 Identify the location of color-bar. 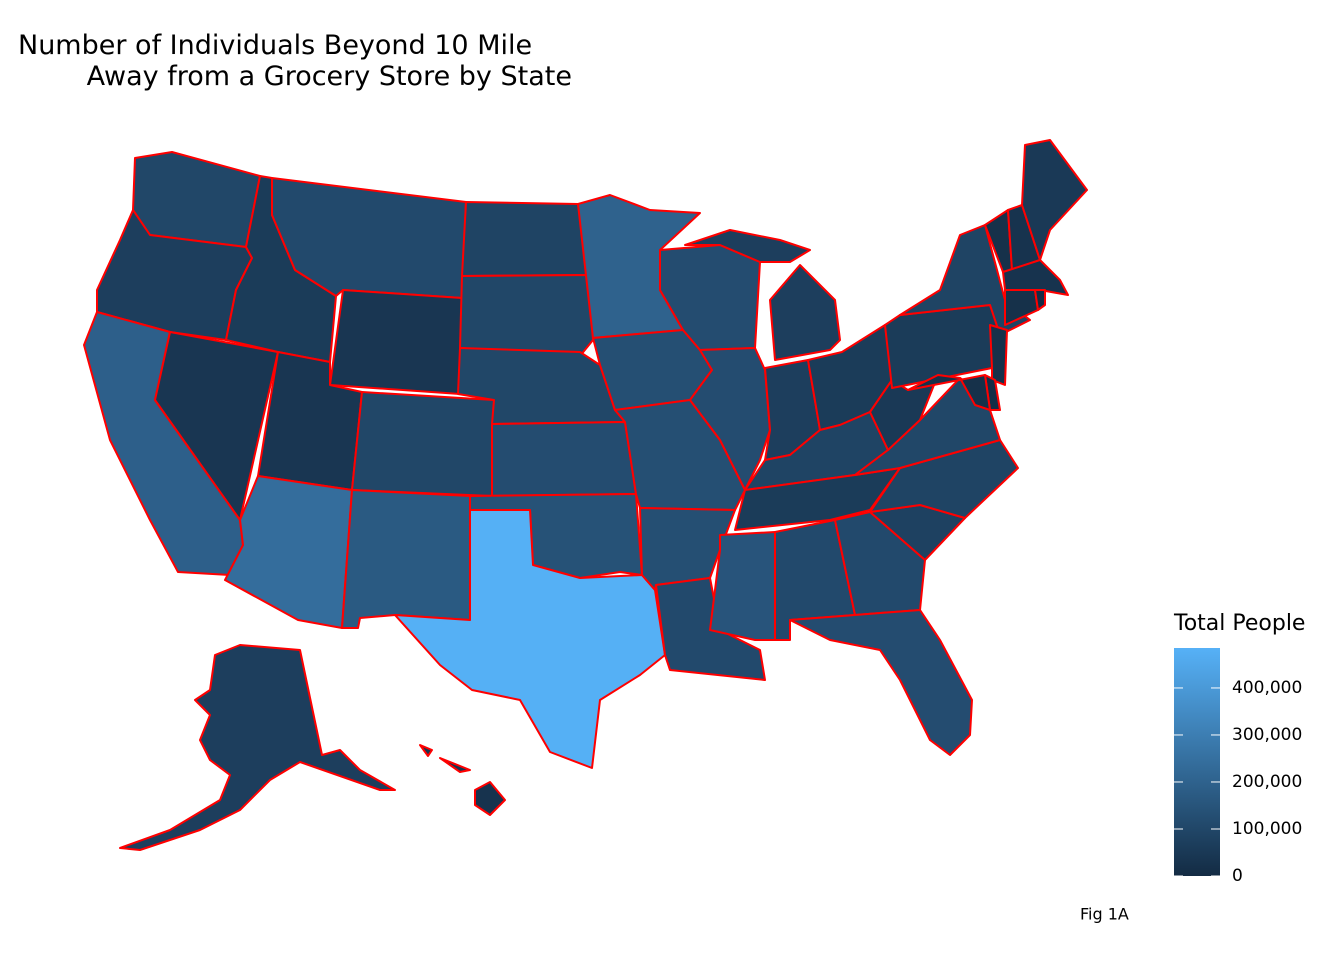
(1197, 762).